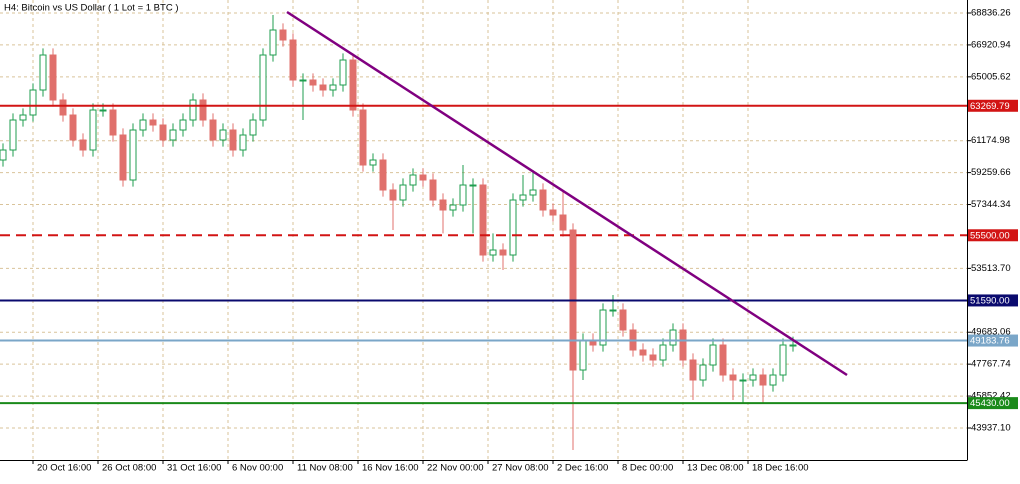  Describe the element at coordinates (325, 468) in the screenshot. I see `x-tick-label: 11 Nov 08:00` at that location.